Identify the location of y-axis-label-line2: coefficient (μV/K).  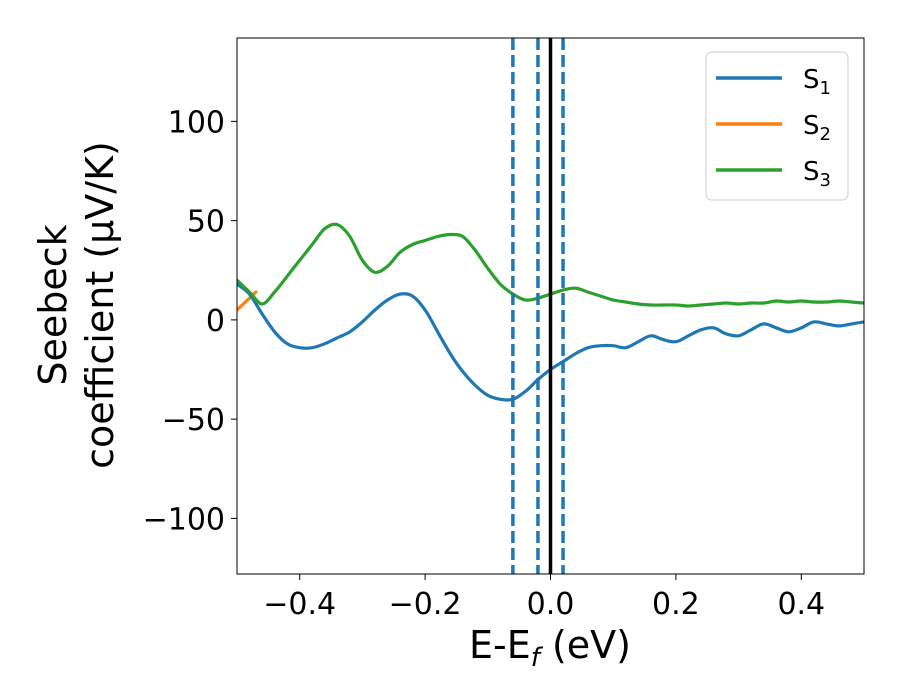
(100, 305).